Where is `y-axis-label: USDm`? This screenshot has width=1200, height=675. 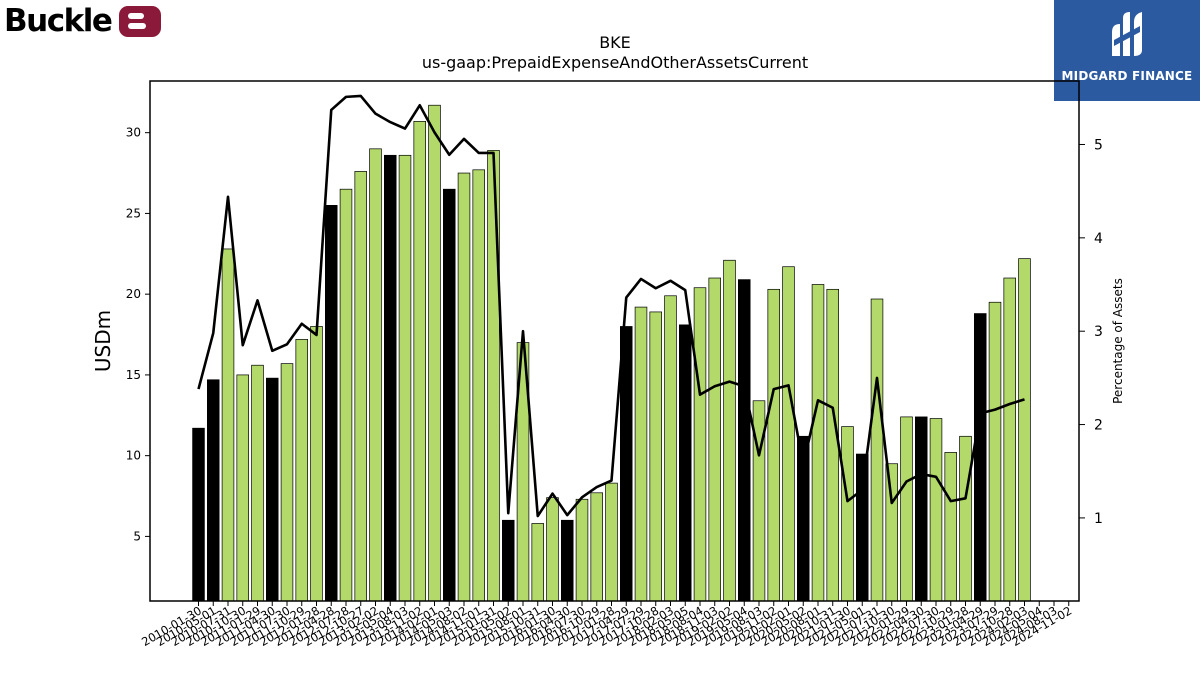 y-axis-label: USDm is located at coordinates (103, 341).